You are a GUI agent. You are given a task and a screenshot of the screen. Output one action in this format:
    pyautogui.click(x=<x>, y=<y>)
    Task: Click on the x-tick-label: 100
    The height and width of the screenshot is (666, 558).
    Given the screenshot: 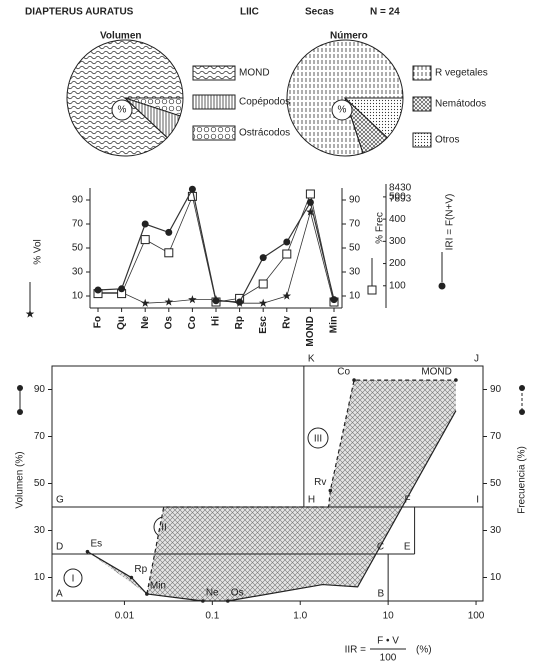 What is the action you would take?
    pyautogui.click(x=476, y=616)
    